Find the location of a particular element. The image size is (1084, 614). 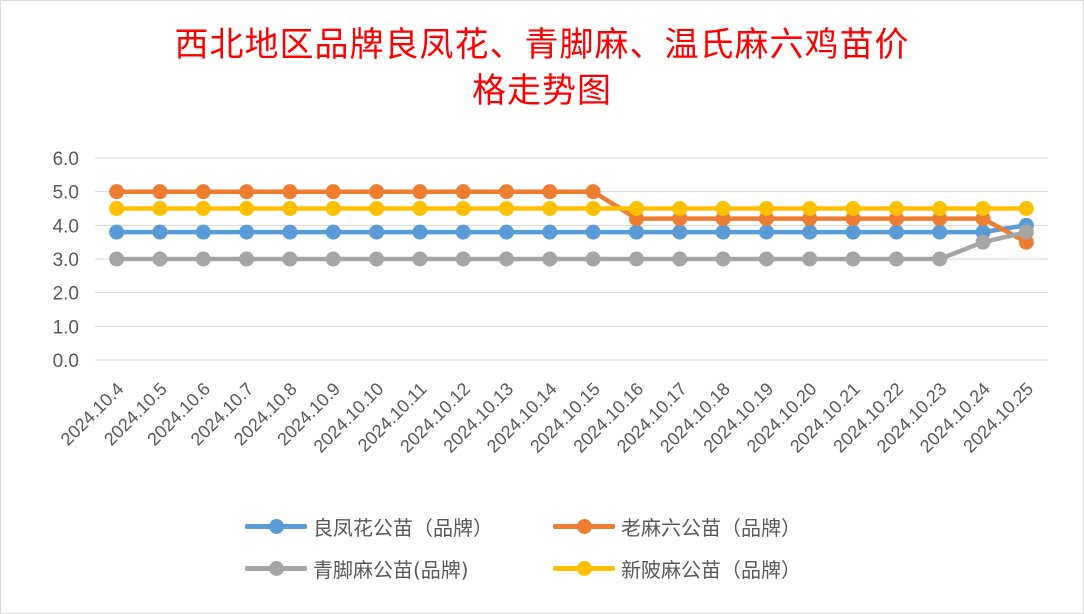

legend-item: 良凤花公苗（品牌） is located at coordinates (369, 526).